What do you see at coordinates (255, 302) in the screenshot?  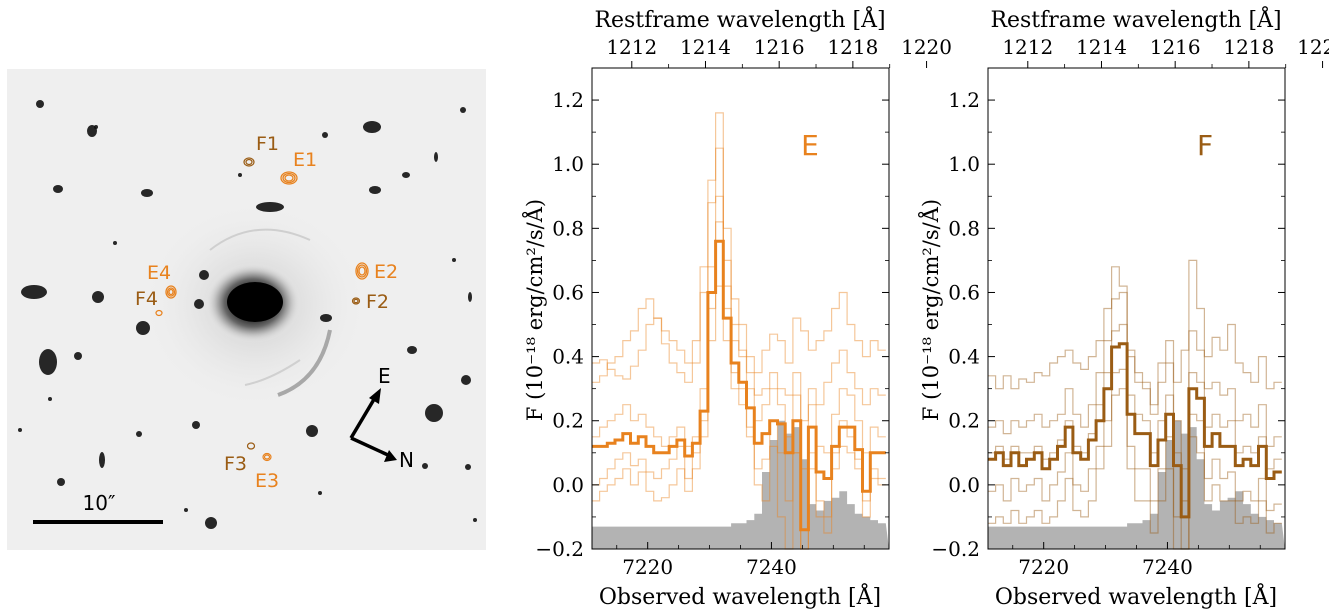 I see `bcg-core` at bounding box center [255, 302].